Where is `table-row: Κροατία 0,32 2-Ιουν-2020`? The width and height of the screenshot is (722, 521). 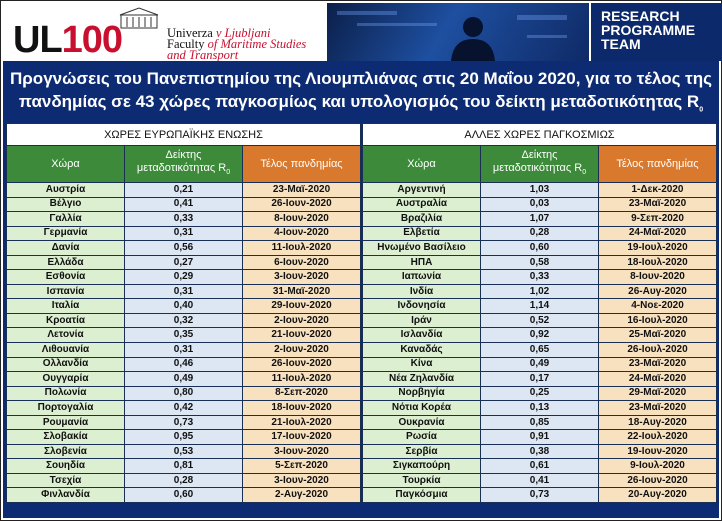
table-row: Κροατία 0,32 2-Ιουν-2020 is located at coordinates (184, 320).